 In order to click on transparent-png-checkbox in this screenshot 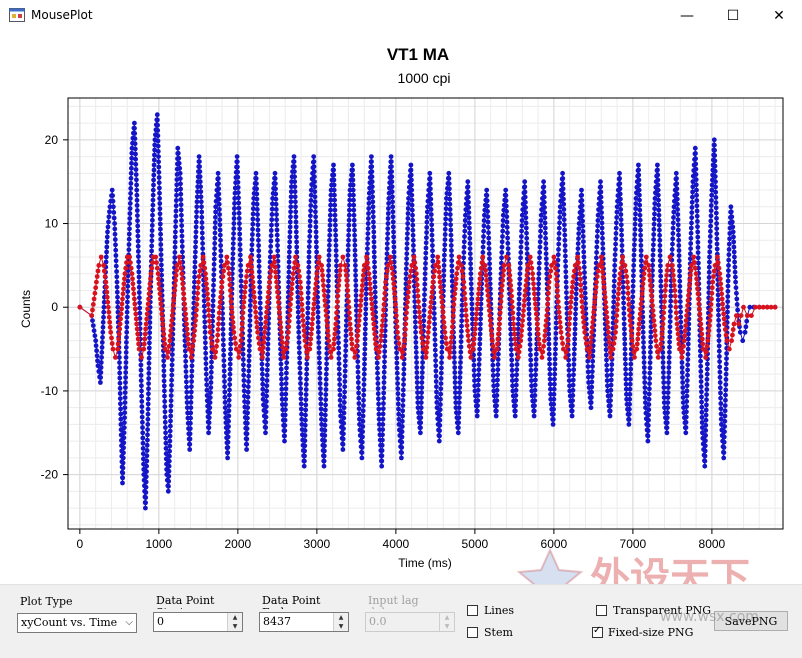, I will do `click(601, 610)`.